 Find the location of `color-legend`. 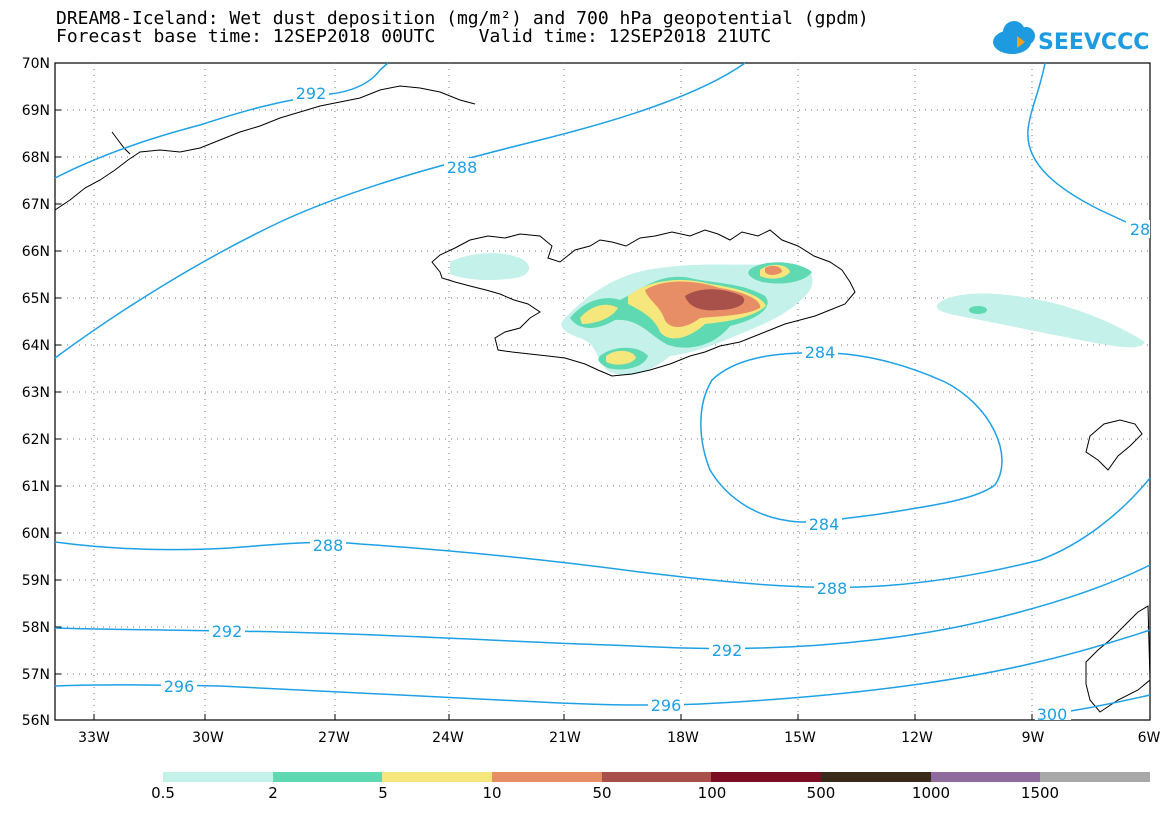

color-legend is located at coordinates (657, 777).